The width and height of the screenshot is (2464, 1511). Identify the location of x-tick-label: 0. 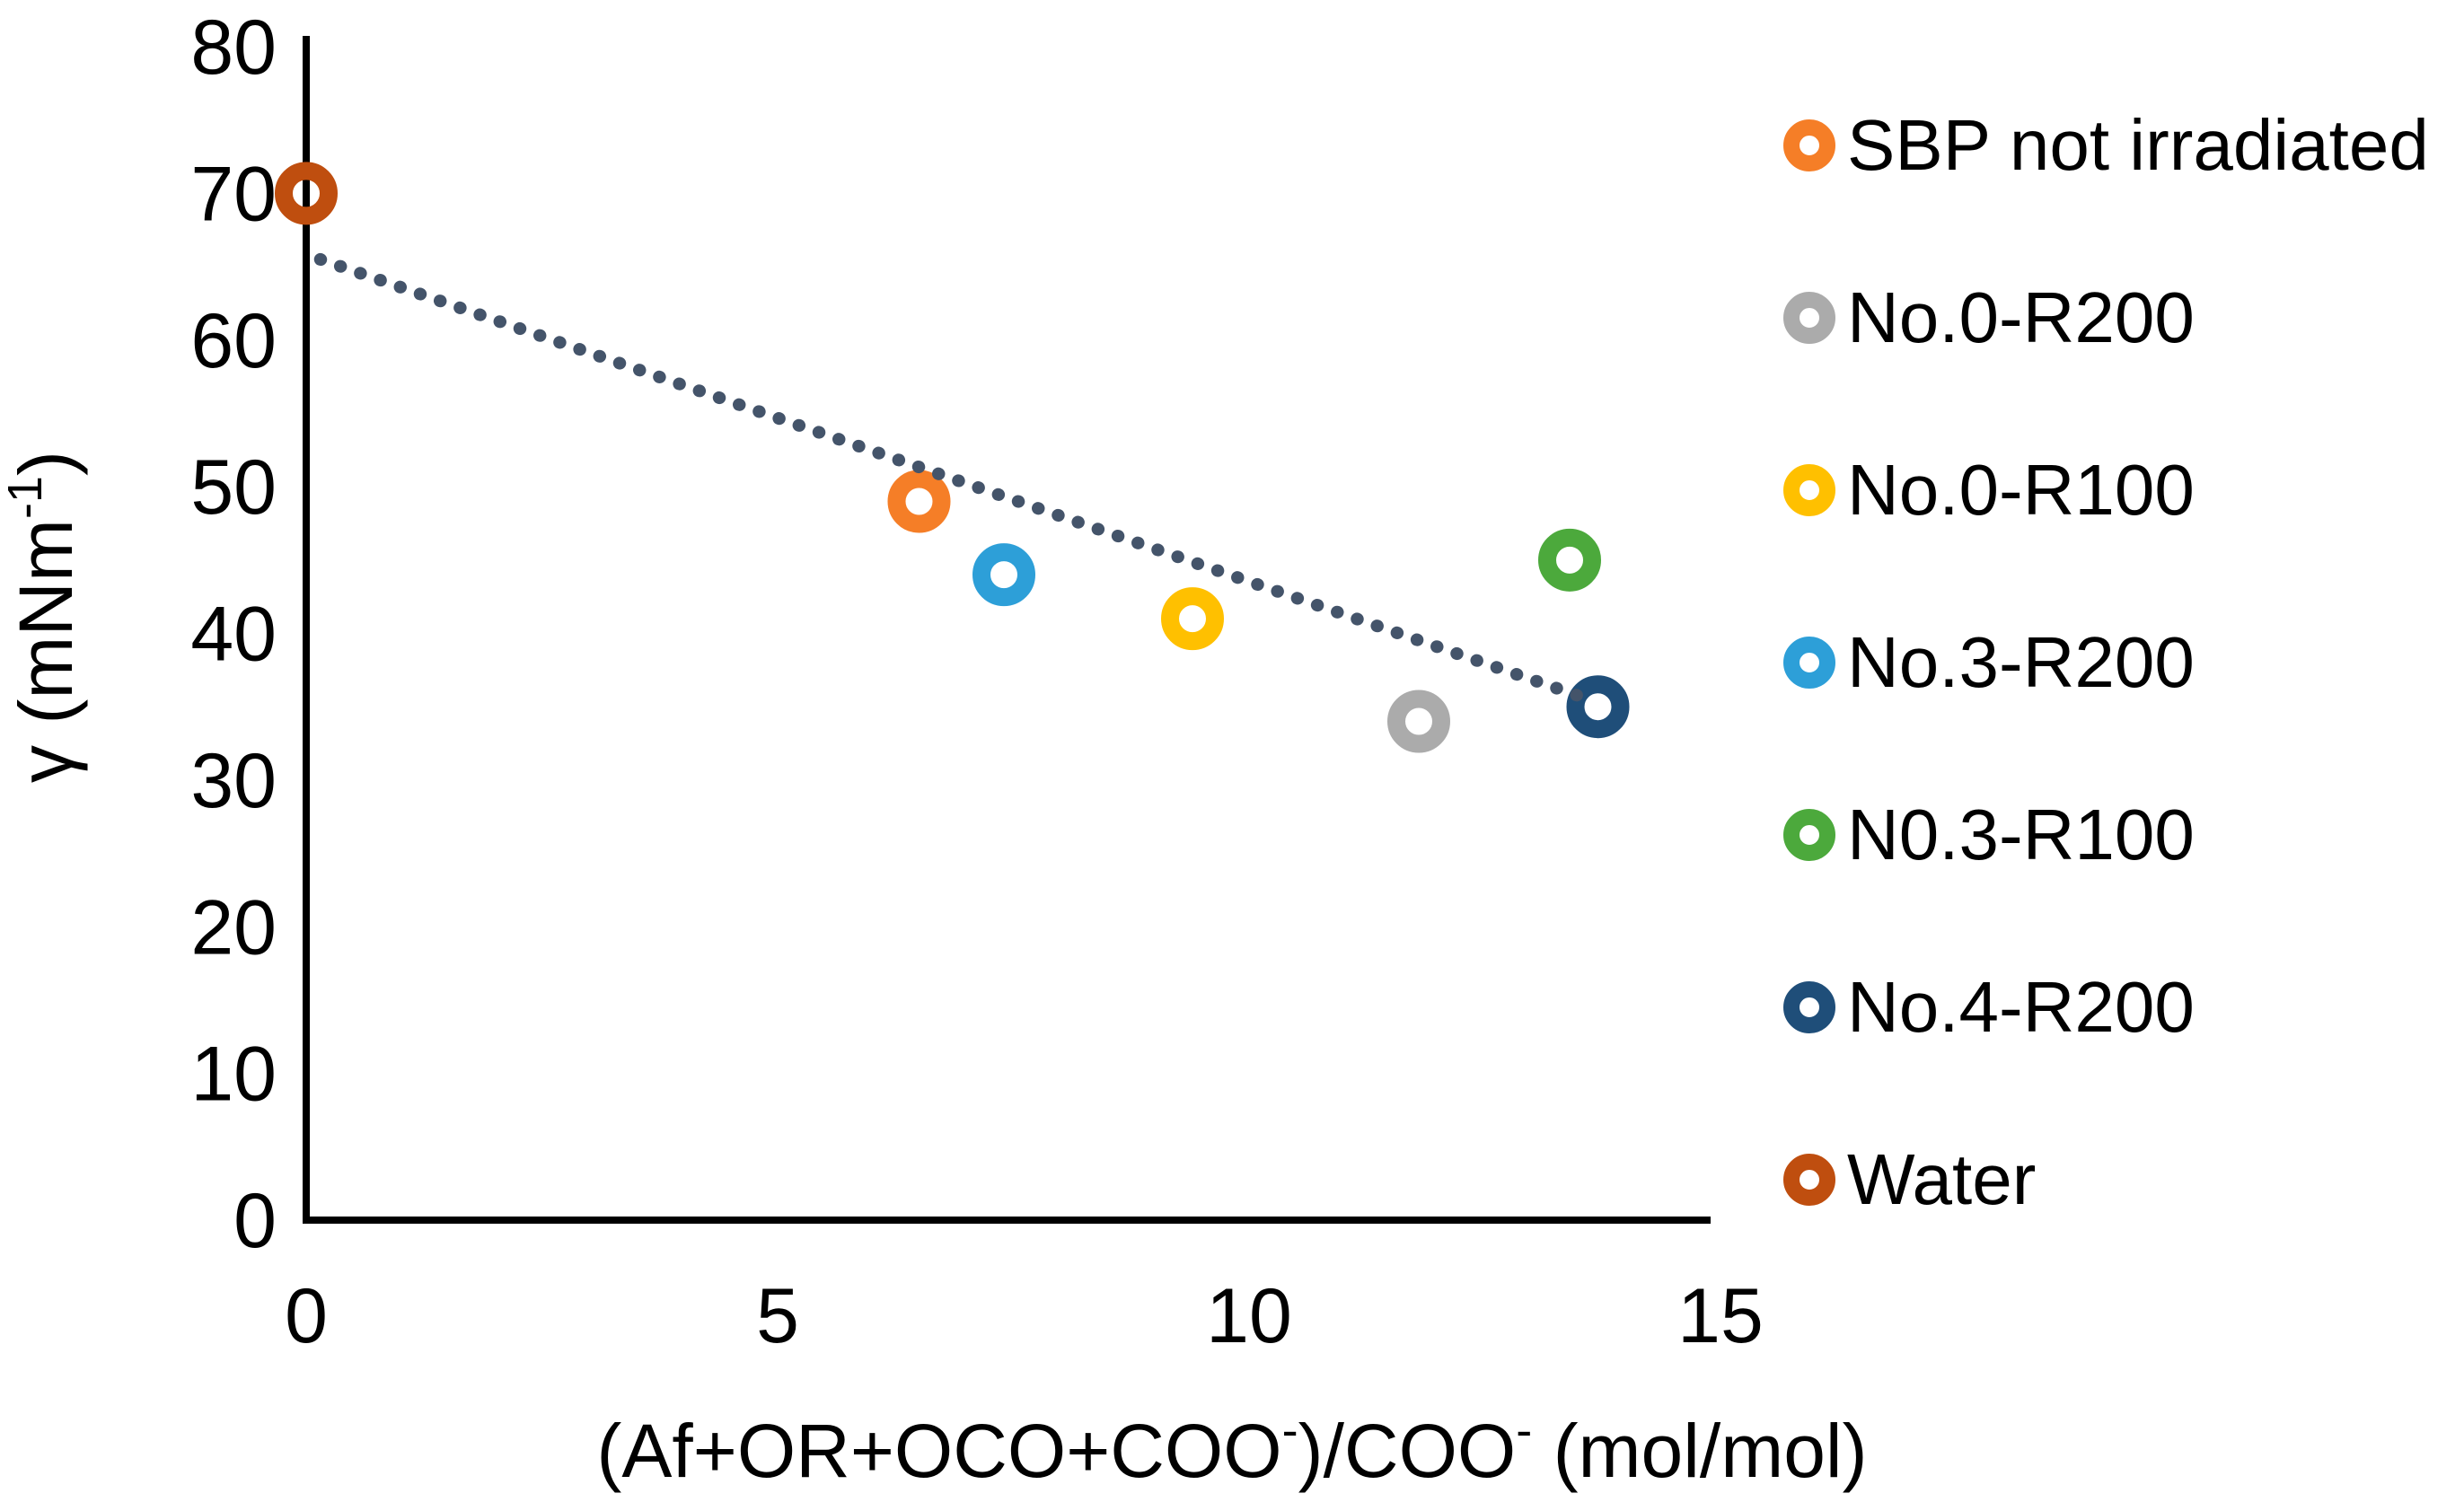
(306, 1316).